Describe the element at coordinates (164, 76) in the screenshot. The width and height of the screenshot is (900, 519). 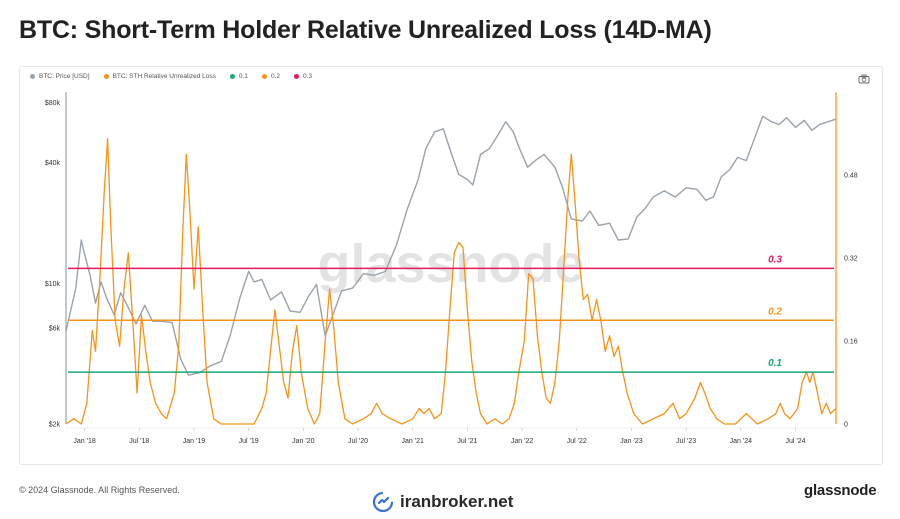
I see `legend-label: BTC: STH Relative Unrealized Loss` at that location.